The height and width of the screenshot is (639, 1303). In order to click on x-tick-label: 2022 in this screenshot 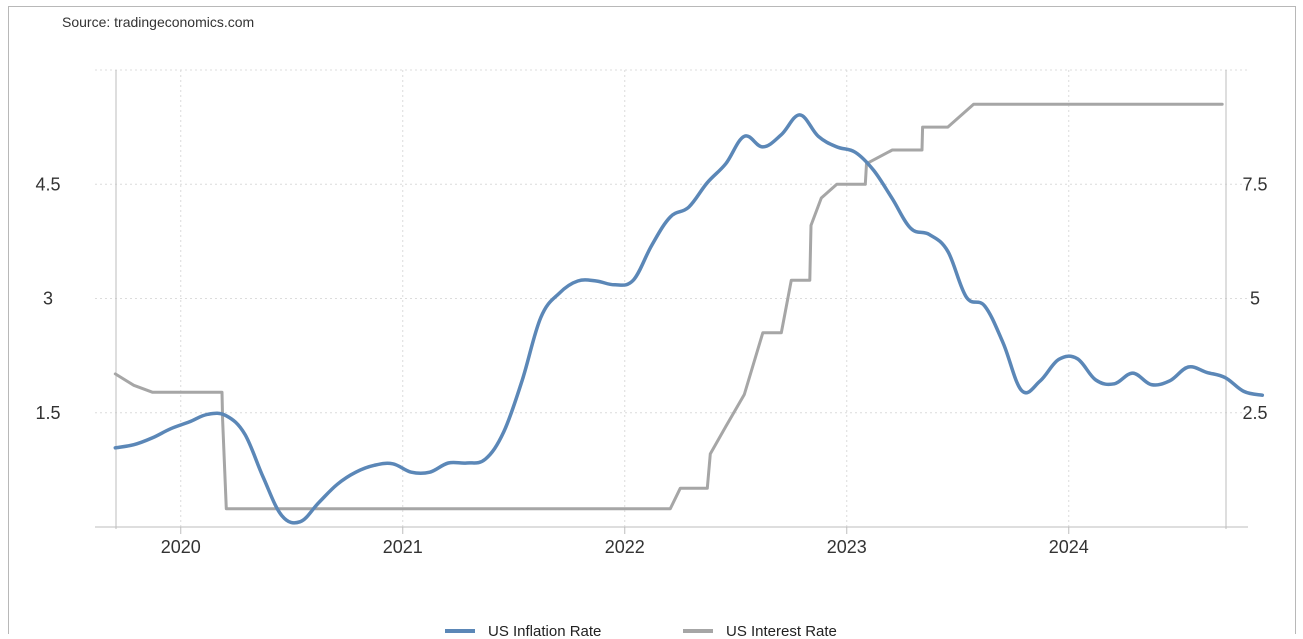, I will do `click(625, 547)`.